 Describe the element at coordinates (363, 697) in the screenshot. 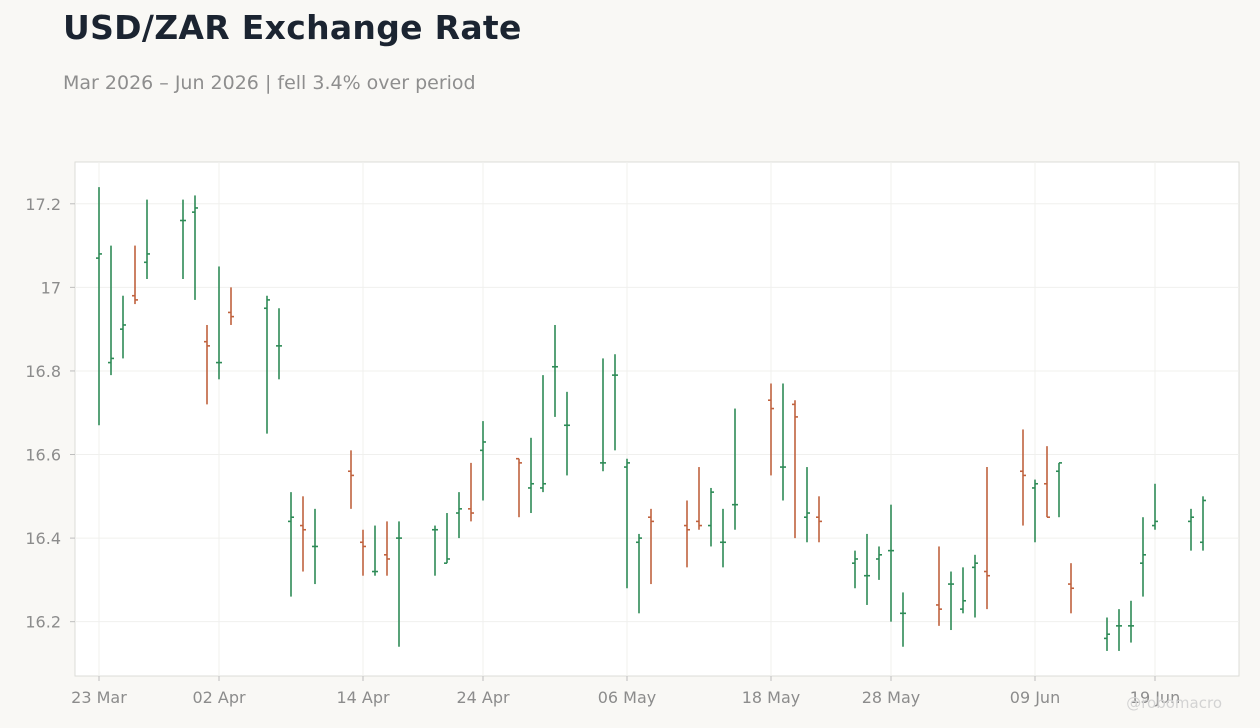

I see `x-tick-label: 14 Apr` at that location.